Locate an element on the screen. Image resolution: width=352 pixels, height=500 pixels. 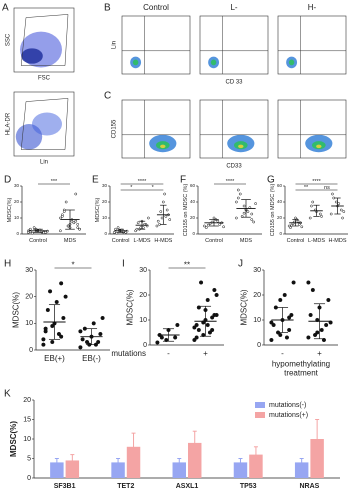
x-axis-label: mutations is located at coordinates (128, 353).